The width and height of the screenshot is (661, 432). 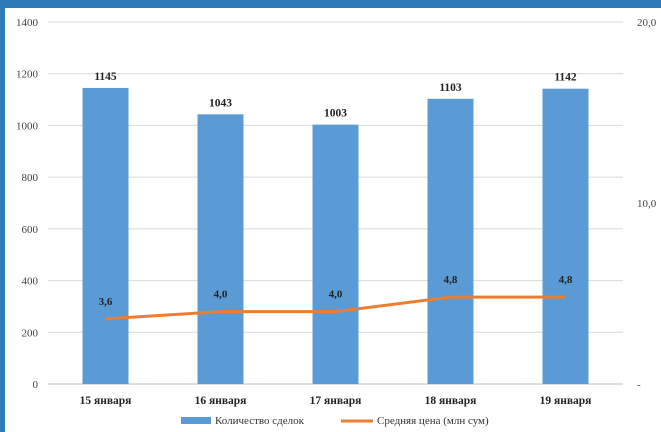 What do you see at coordinates (105, 77) in the screenshot?
I see `bar-data-label: 1145` at bounding box center [105, 77].